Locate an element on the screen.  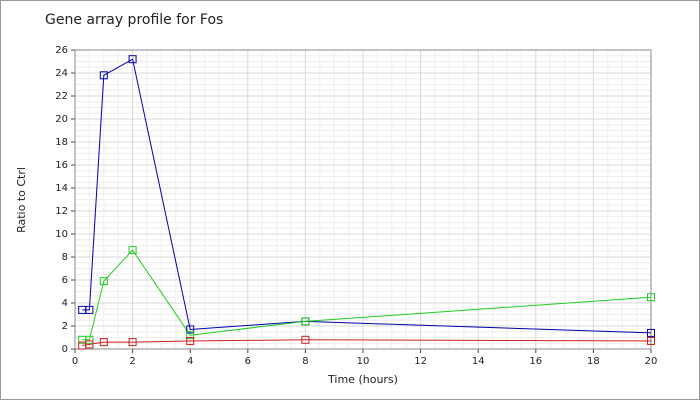
x-tick-label: 0 is located at coordinates (75, 361).